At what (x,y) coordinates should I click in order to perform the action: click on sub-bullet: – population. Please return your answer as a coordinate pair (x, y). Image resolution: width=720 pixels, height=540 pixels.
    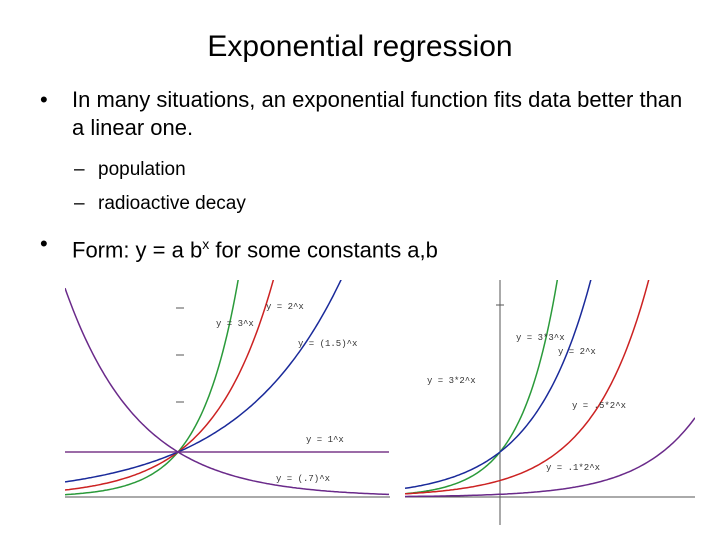
    Looking at the image, I should click on (130, 169).